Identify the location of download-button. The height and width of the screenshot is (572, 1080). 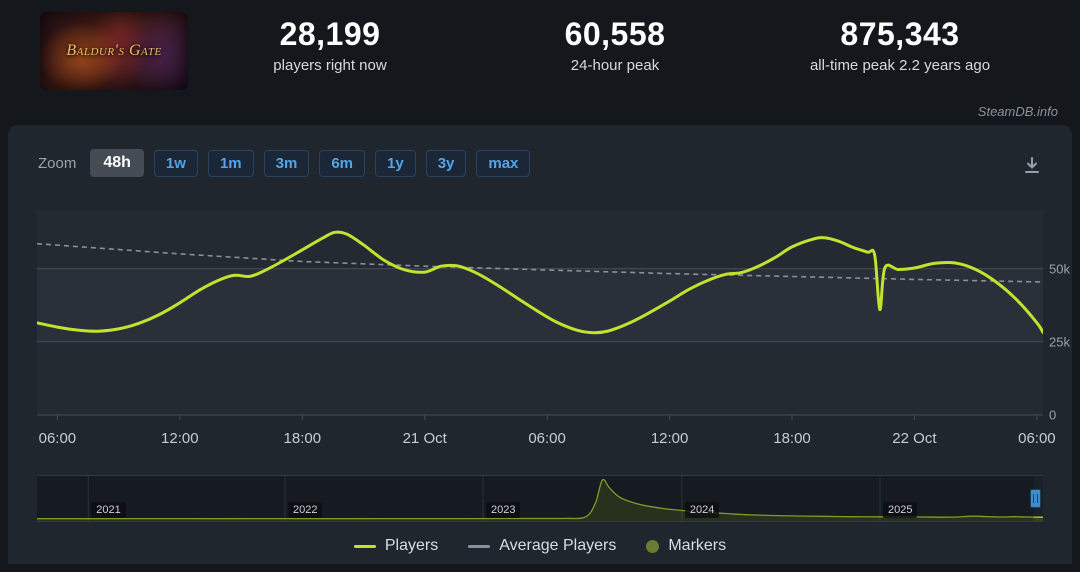
(1032, 166).